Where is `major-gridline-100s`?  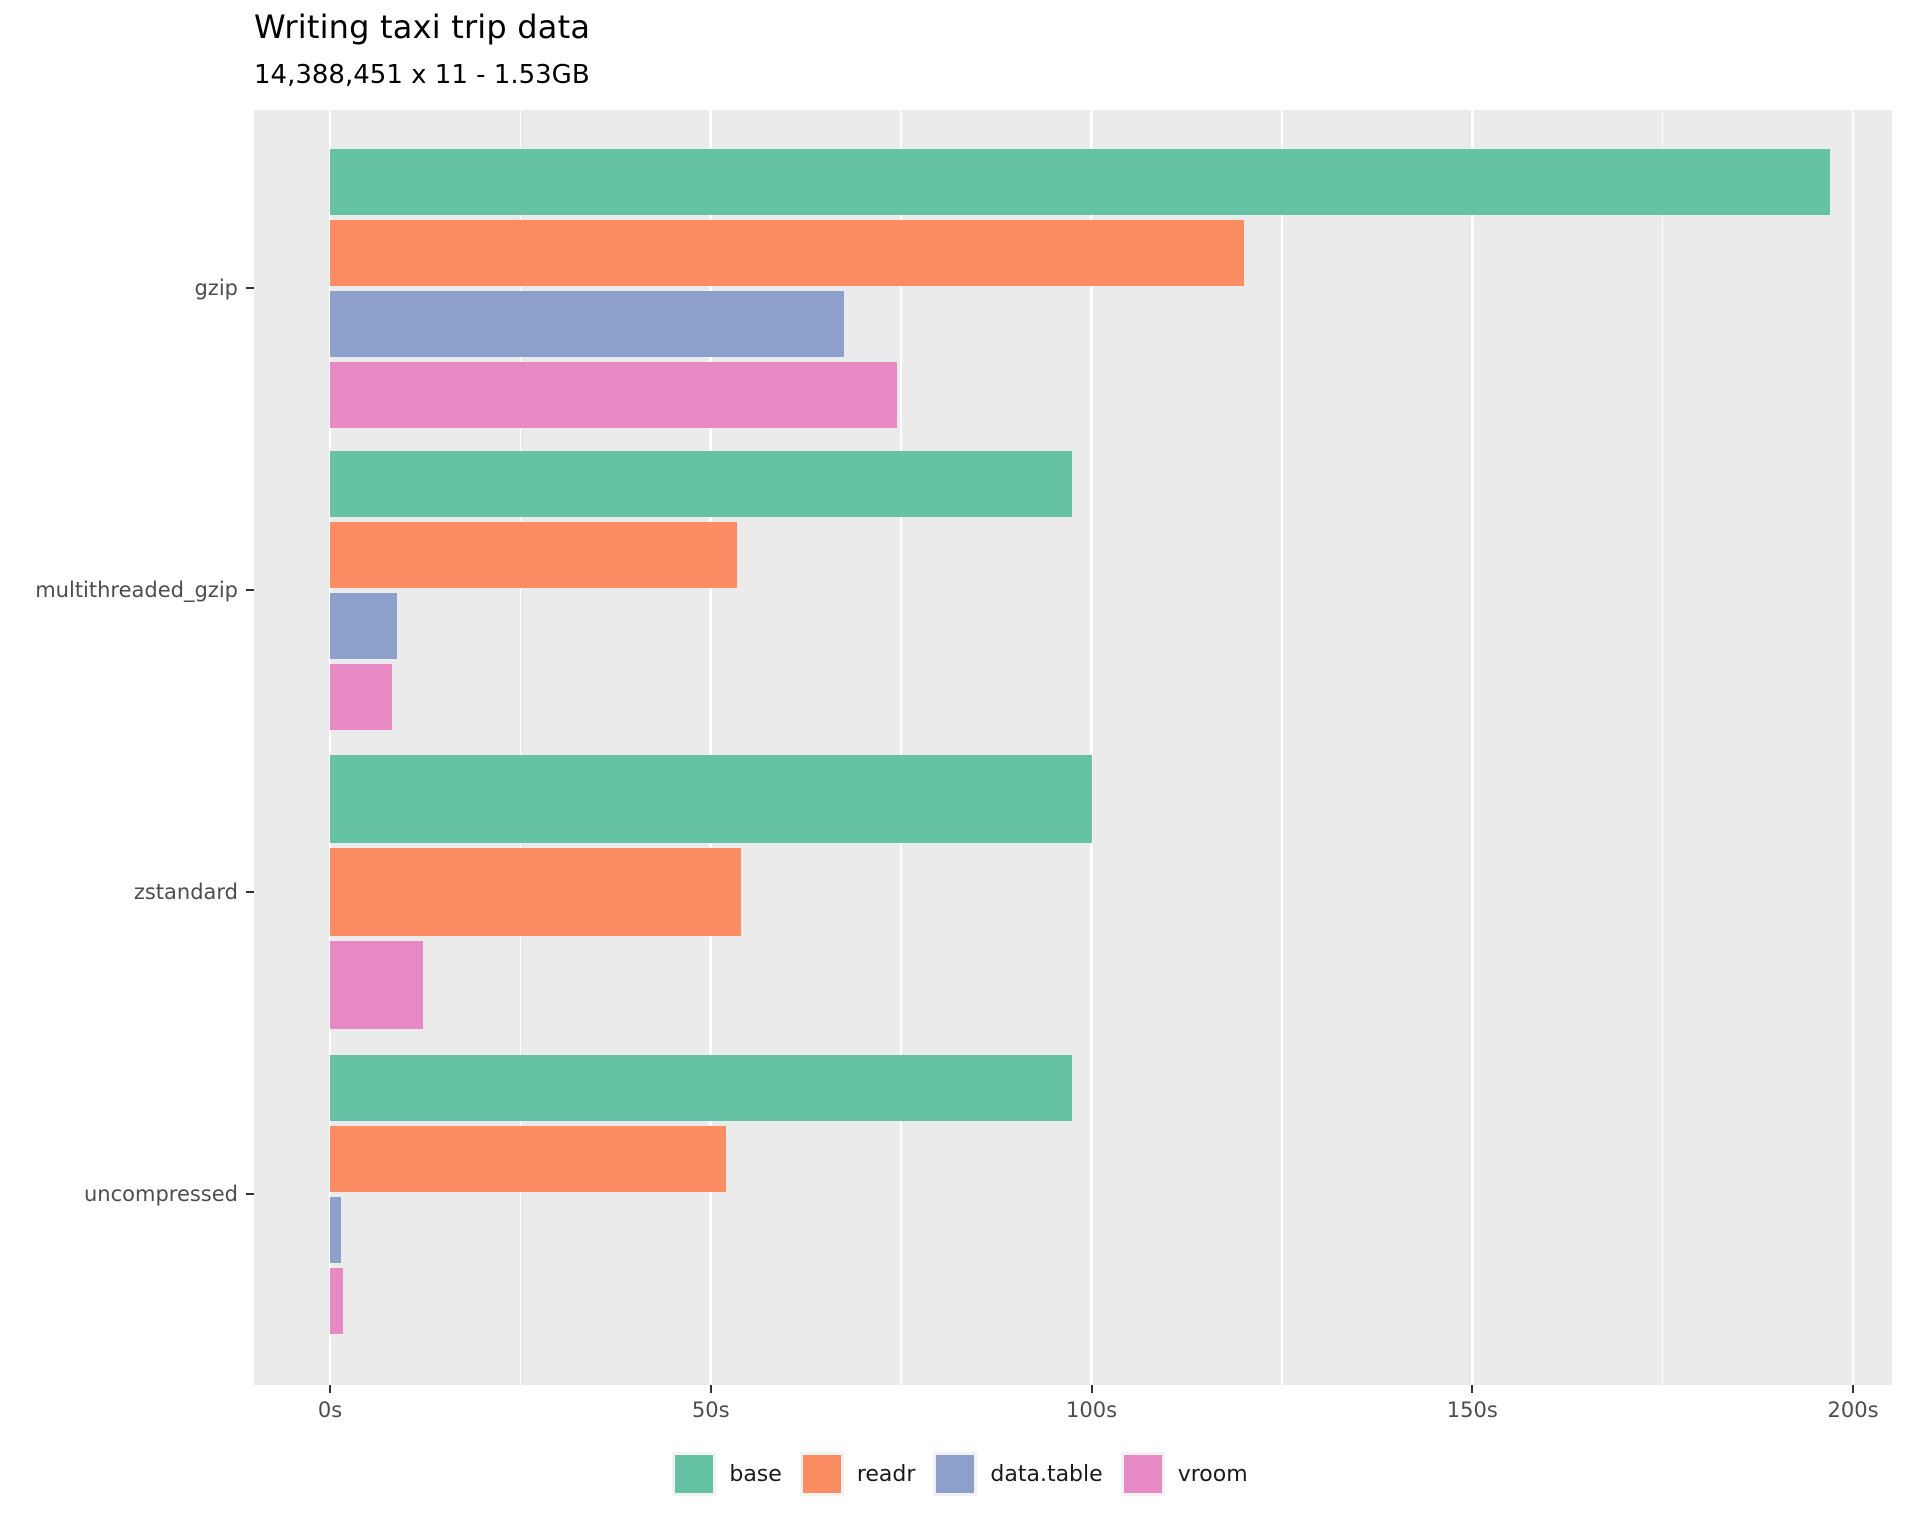
major-gridline-100s is located at coordinates (1091, 747).